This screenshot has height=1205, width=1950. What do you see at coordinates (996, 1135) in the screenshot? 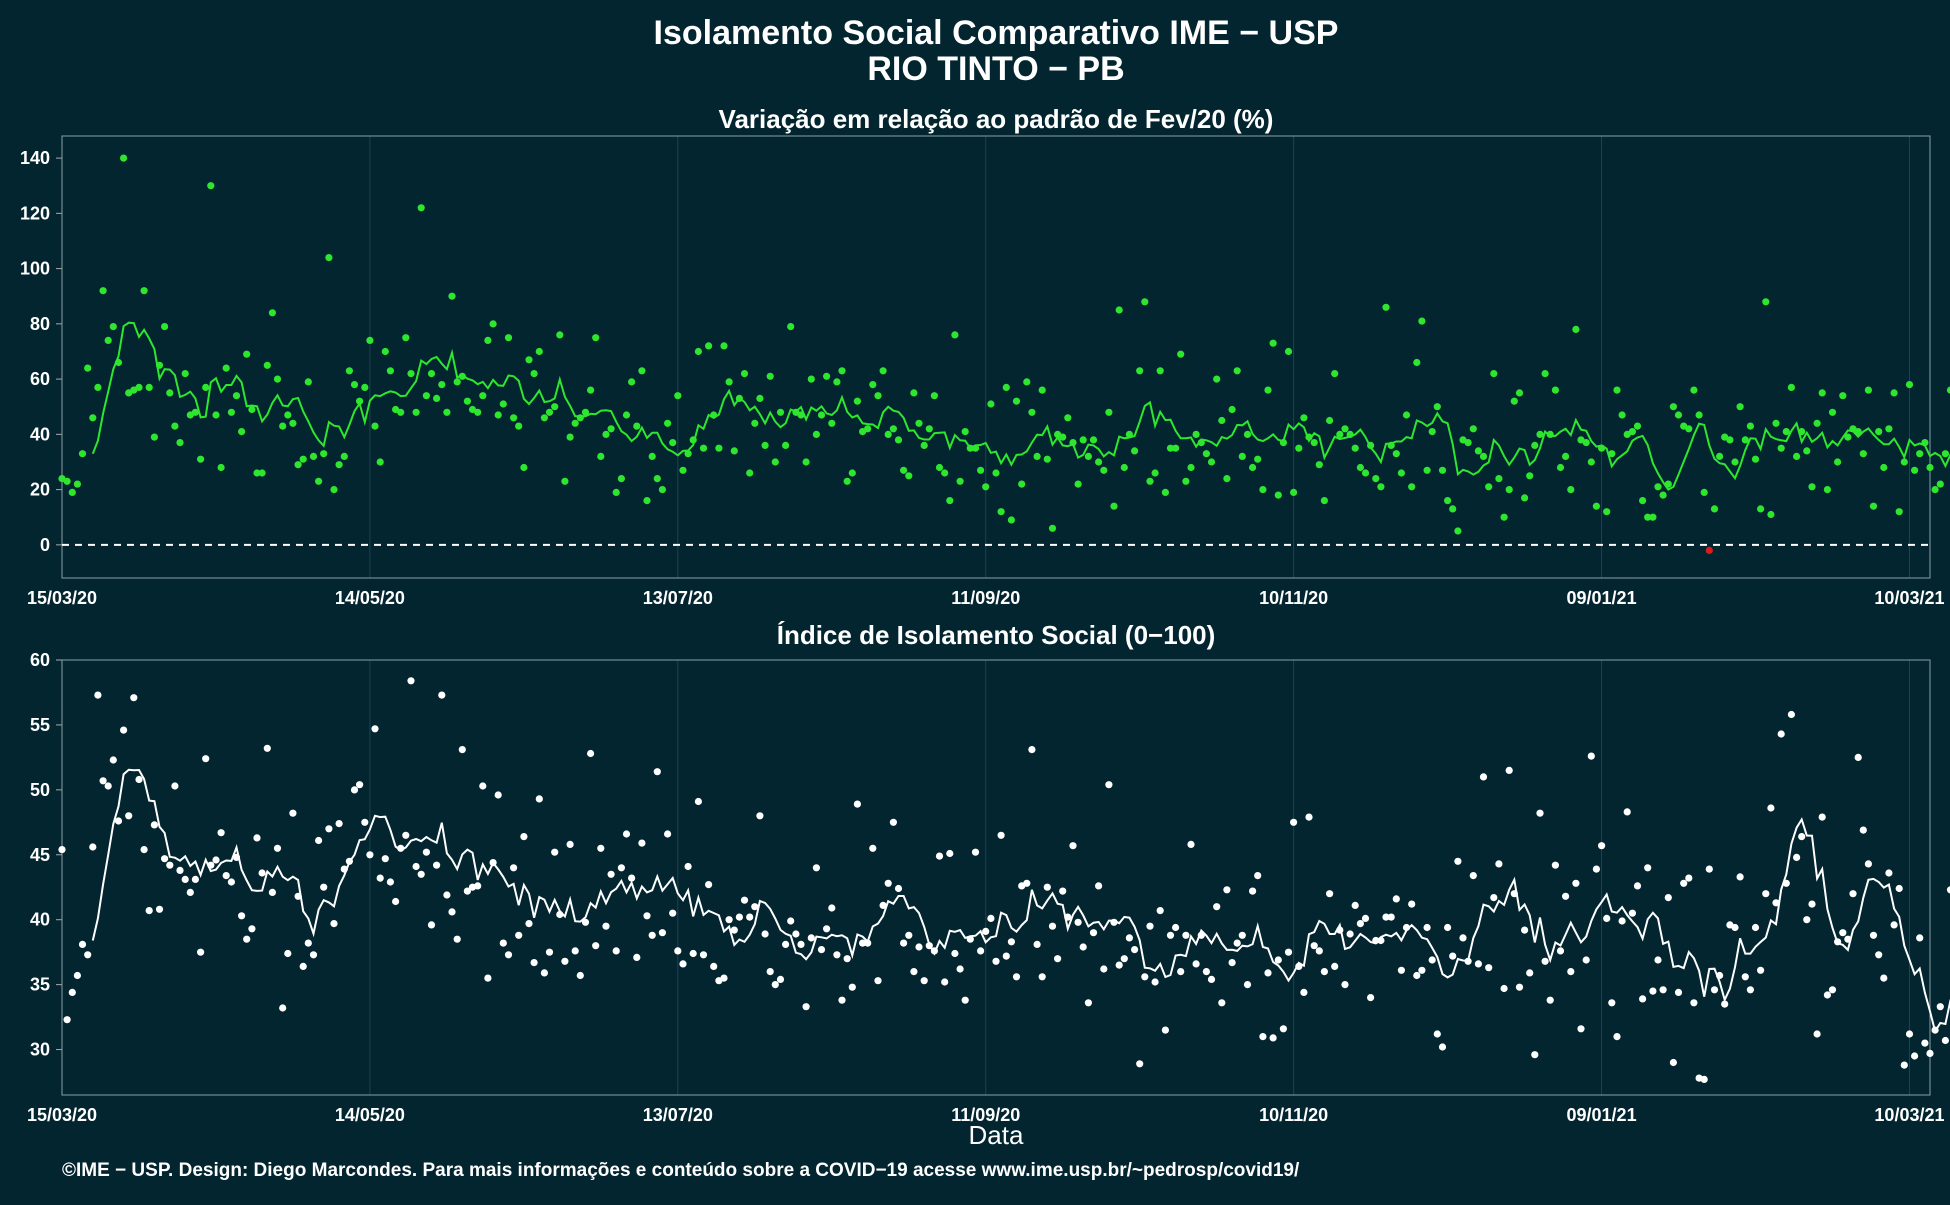
I see `x-axis-label: Data` at bounding box center [996, 1135].